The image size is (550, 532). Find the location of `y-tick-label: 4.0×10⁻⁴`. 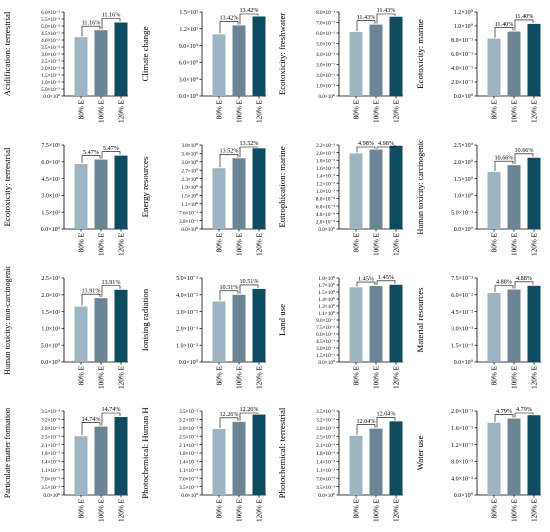

y-tick-label: 4.0×10⁻⁴ is located at coordinates (325, 215).